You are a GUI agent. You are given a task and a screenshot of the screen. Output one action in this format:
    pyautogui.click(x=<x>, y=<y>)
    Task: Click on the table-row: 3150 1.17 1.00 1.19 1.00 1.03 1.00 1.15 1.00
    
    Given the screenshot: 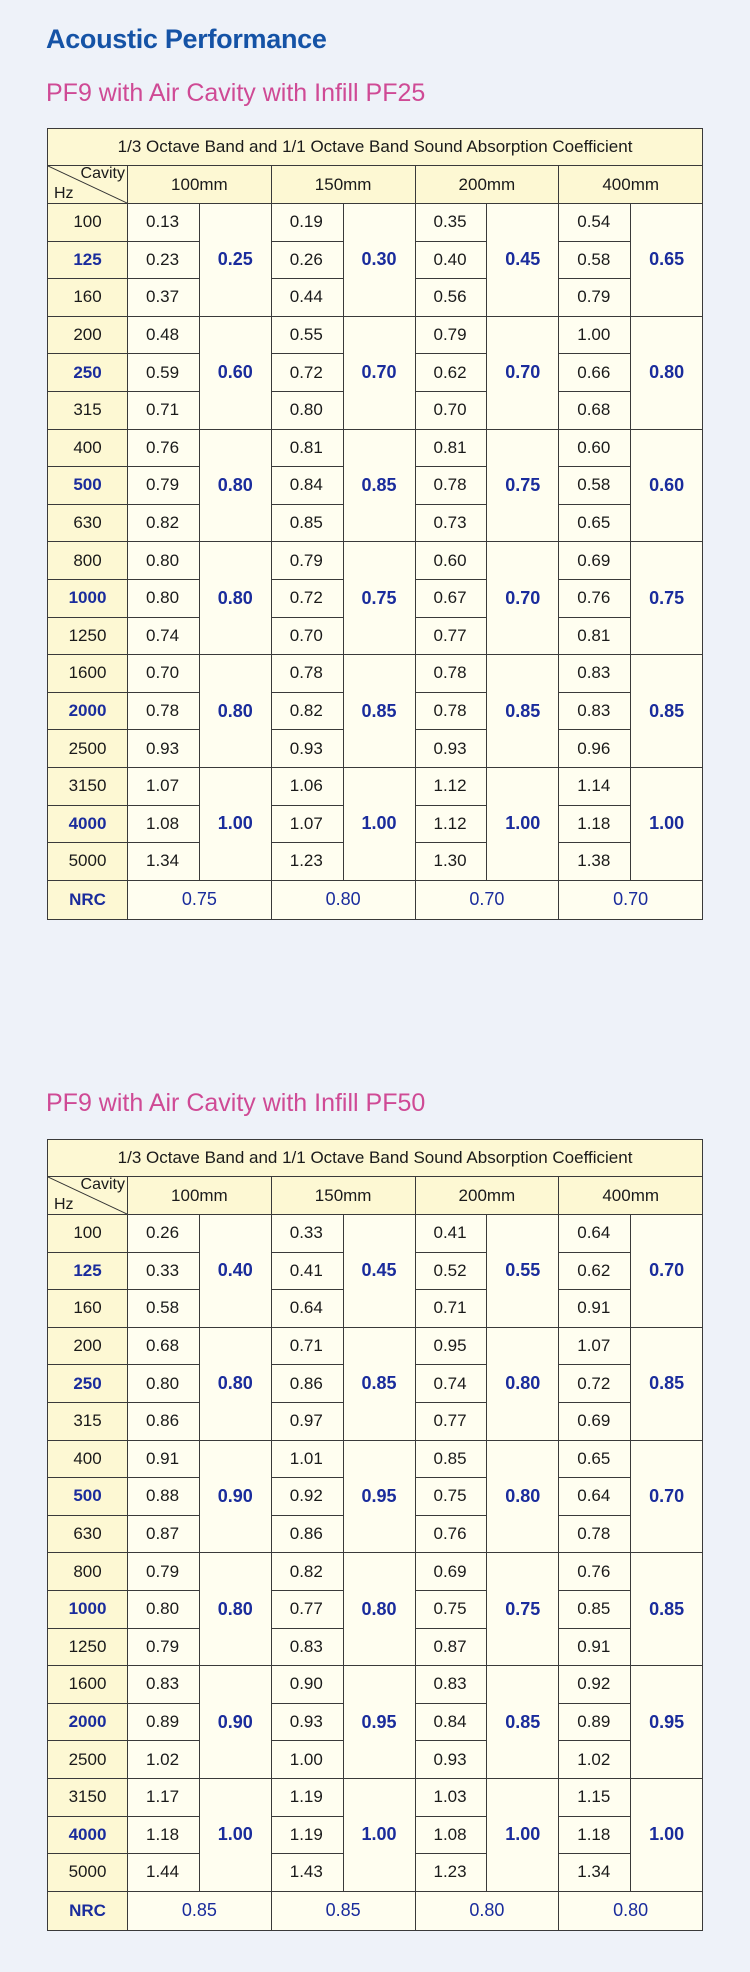 What is the action you would take?
    pyautogui.click(x=375, y=1834)
    